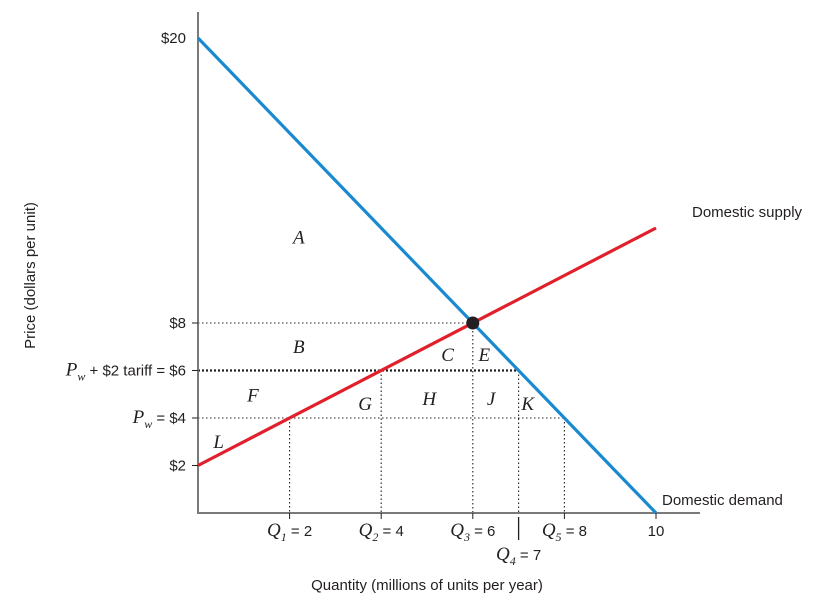 This screenshot has width=840, height=609. I want to click on area-label-k: K, so click(527, 404).